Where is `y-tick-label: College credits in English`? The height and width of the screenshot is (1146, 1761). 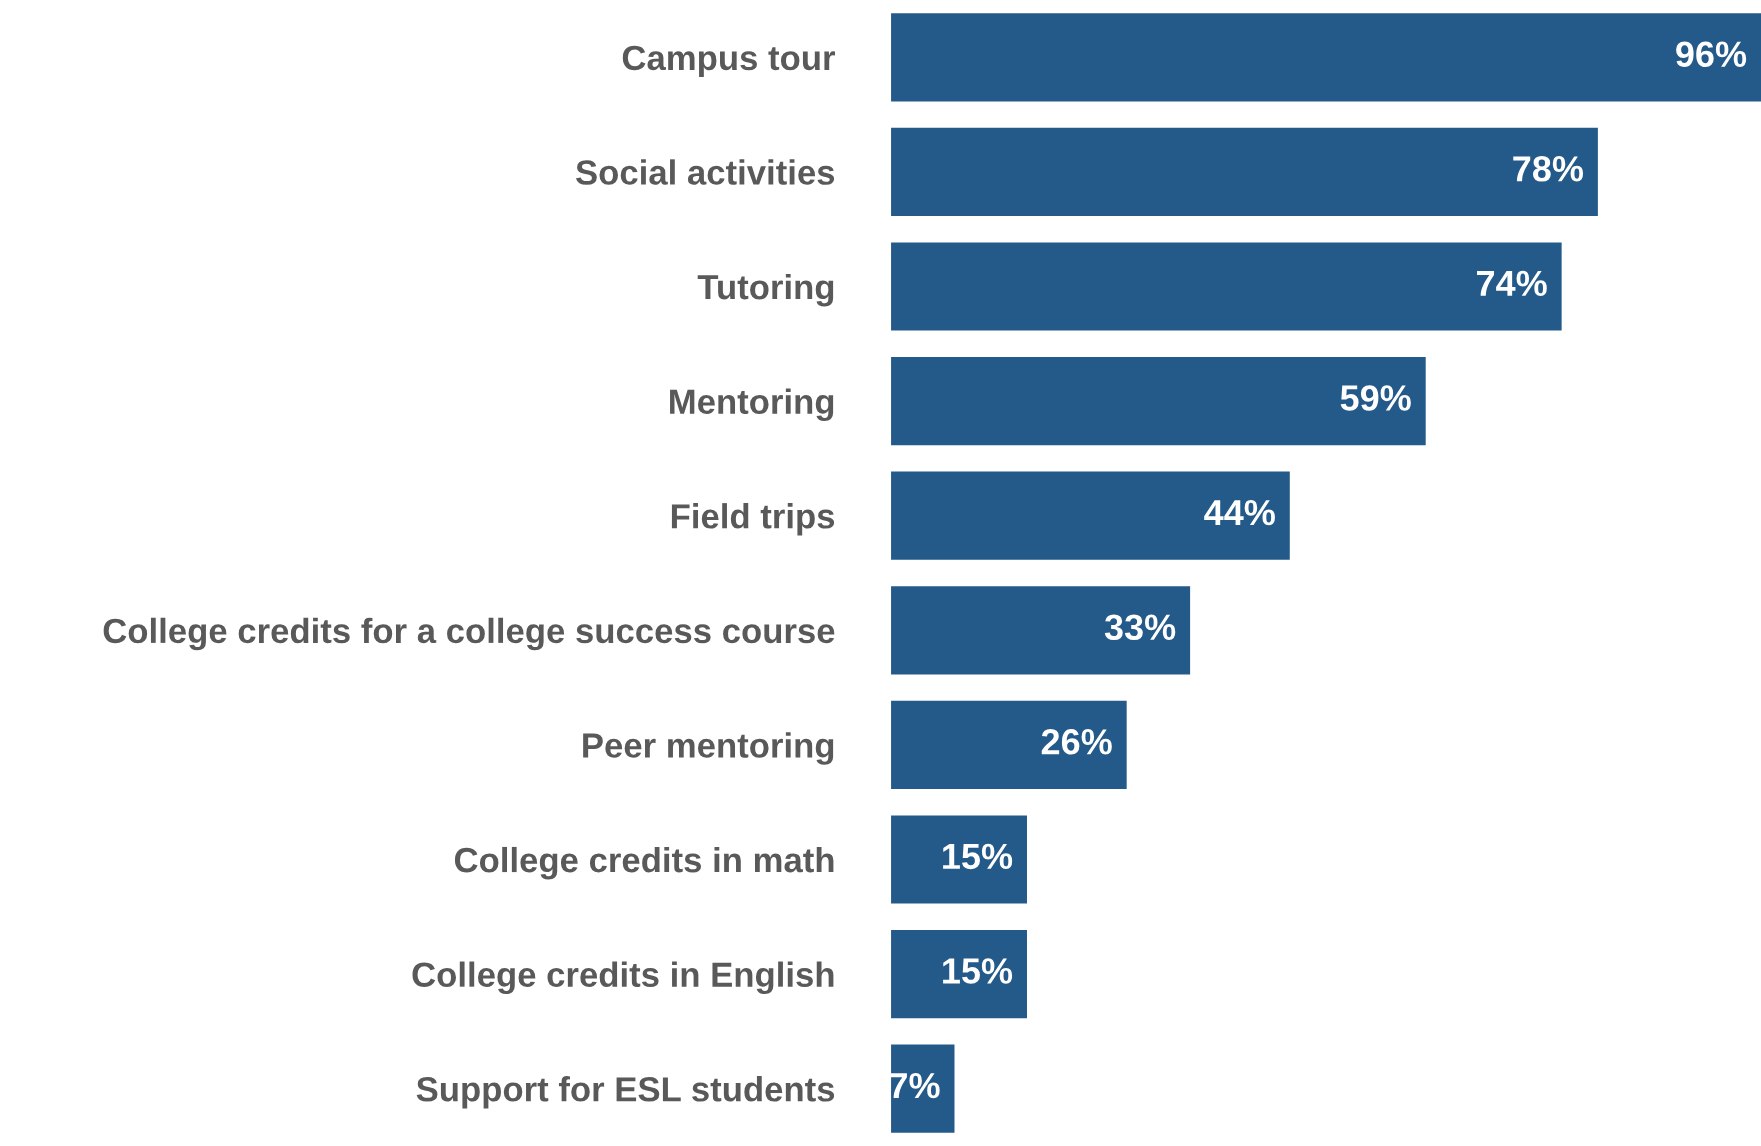
y-tick-label: College credits in English is located at coordinates (623, 978).